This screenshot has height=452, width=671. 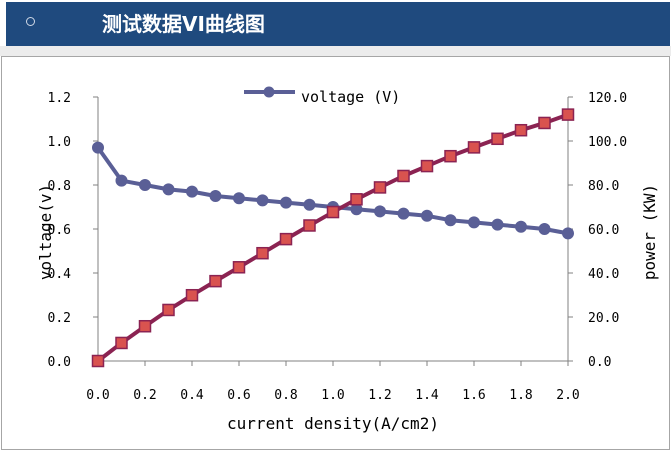 What do you see at coordinates (338, 24) in the screenshot?
I see `title-bar: 测试数据VI曲线图` at bounding box center [338, 24].